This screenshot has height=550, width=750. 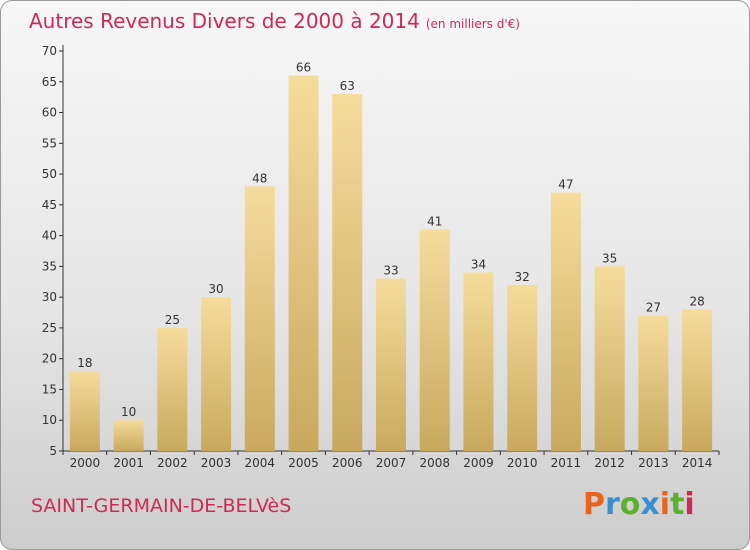 I want to click on data-label-2006: 63, so click(x=347, y=86).